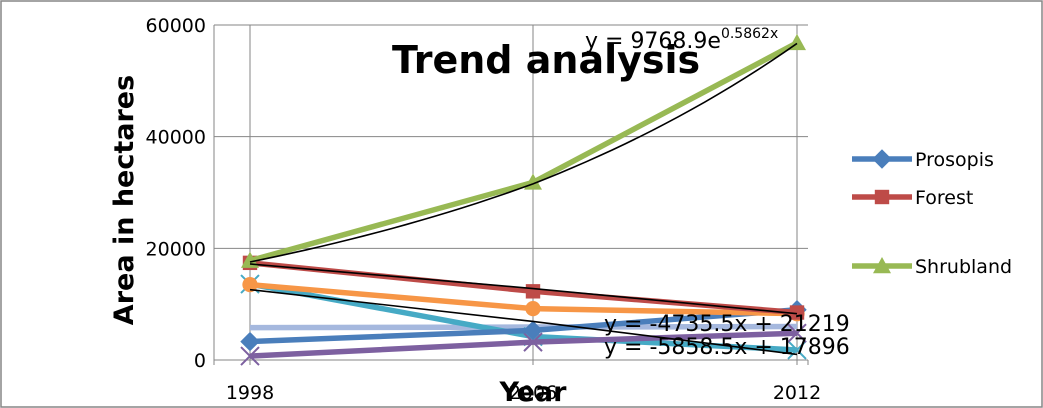  I want to click on legend-label: Prosopis, so click(954, 160).